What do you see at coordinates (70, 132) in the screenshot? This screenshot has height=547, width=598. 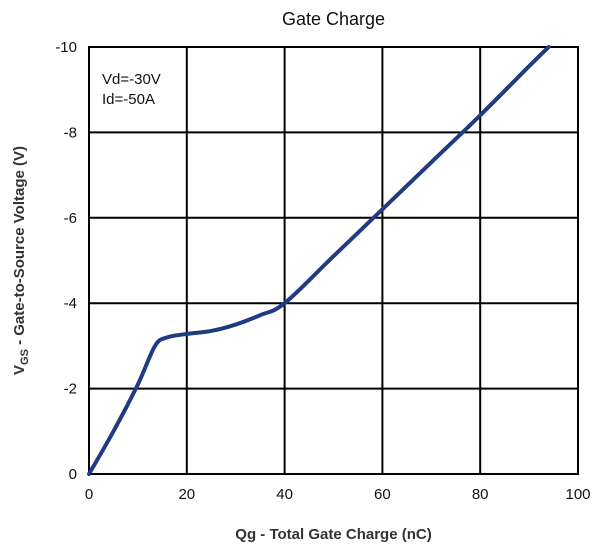 I see `y-tick-label-4: -8` at bounding box center [70, 132].